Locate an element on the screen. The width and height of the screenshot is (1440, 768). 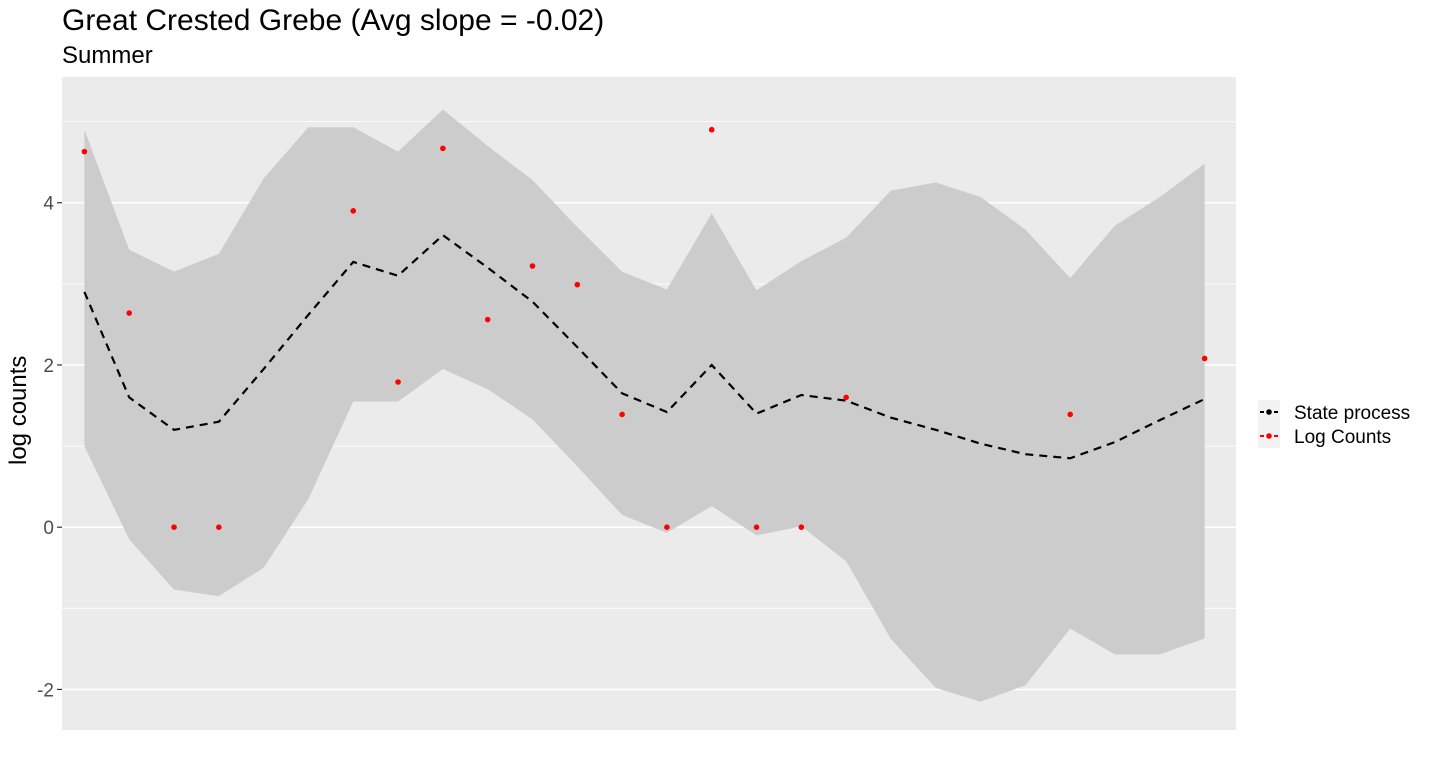
y-tick-label: -2 is located at coordinates (45, 690).